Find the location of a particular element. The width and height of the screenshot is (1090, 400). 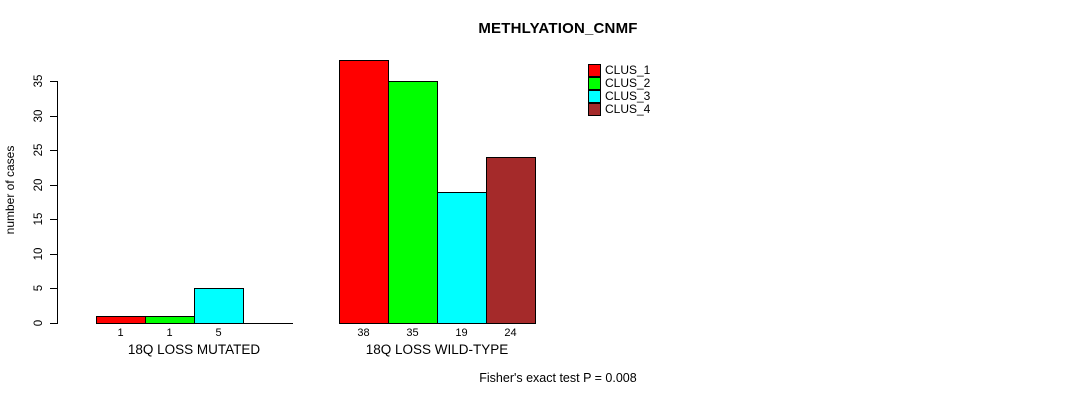

legend-item: CLUS_2 is located at coordinates (619, 83).